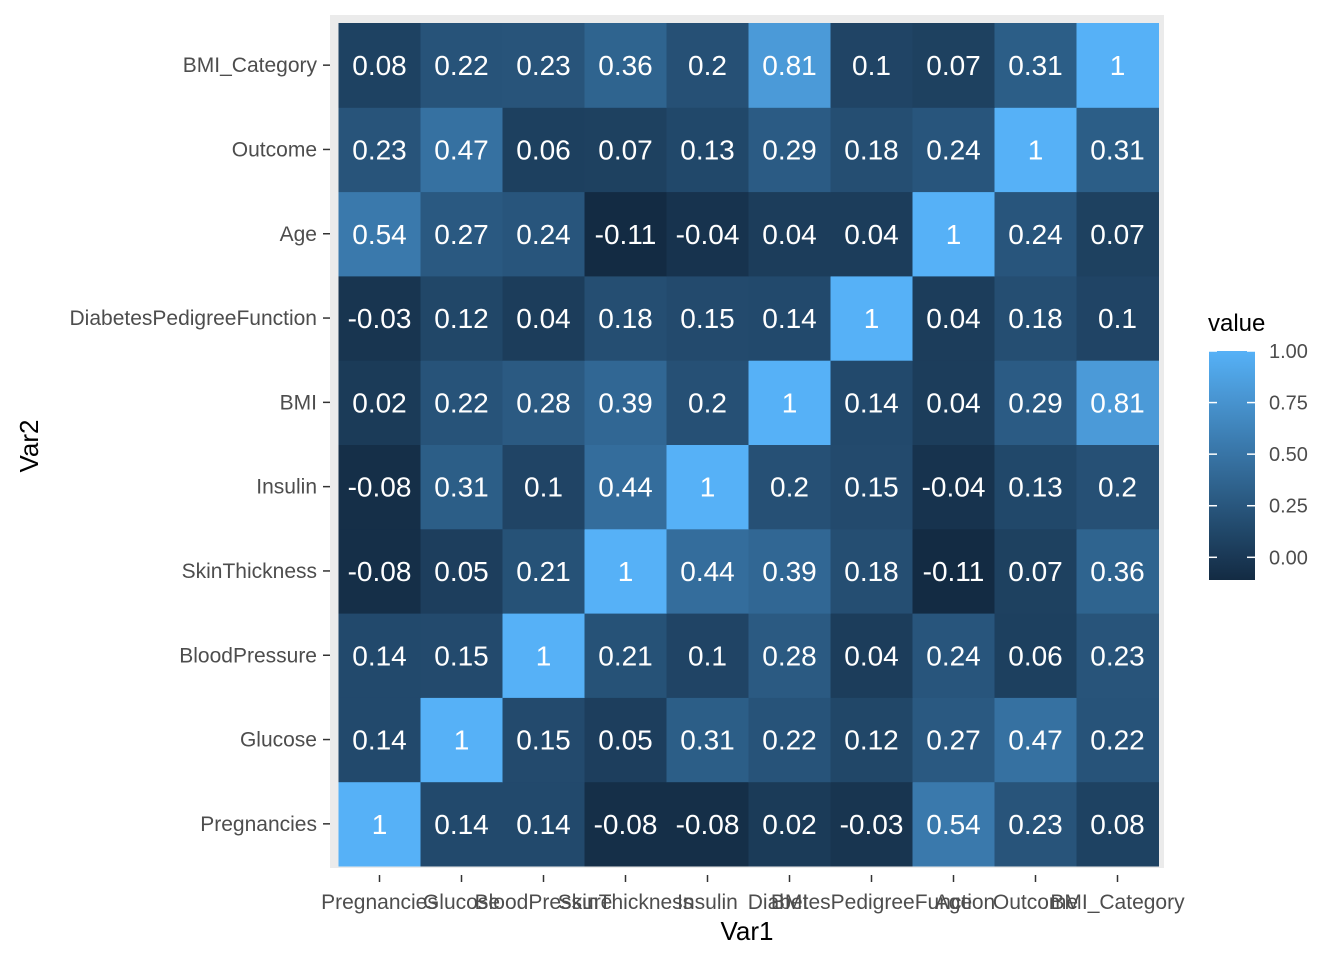  Describe the element at coordinates (1288, 404) in the screenshot. I see `legend-tick-label: 0.75` at that location.